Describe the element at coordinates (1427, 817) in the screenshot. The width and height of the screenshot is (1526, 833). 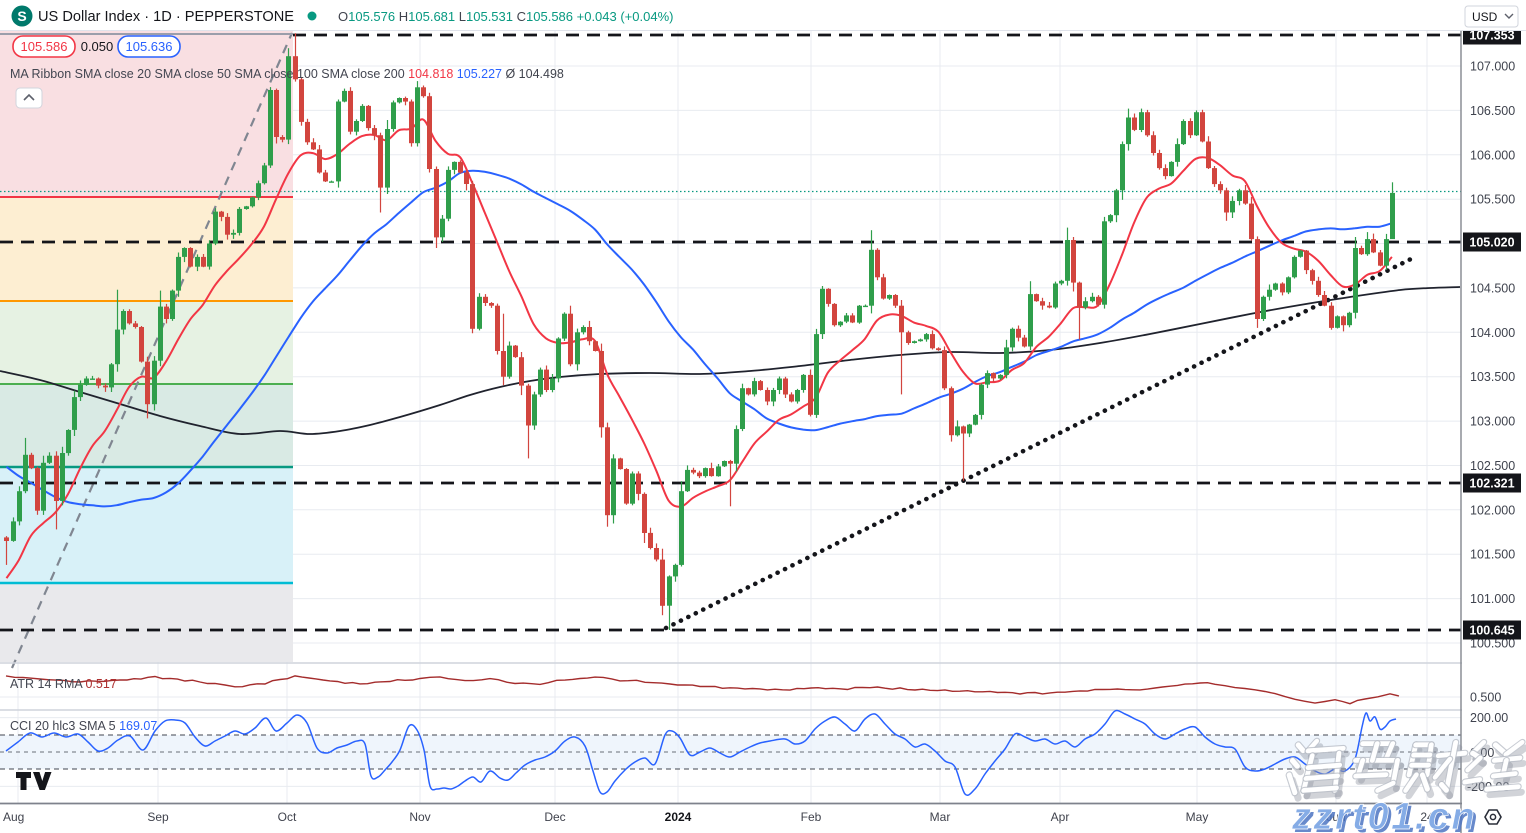
I see `svg-text: 24` at that location.